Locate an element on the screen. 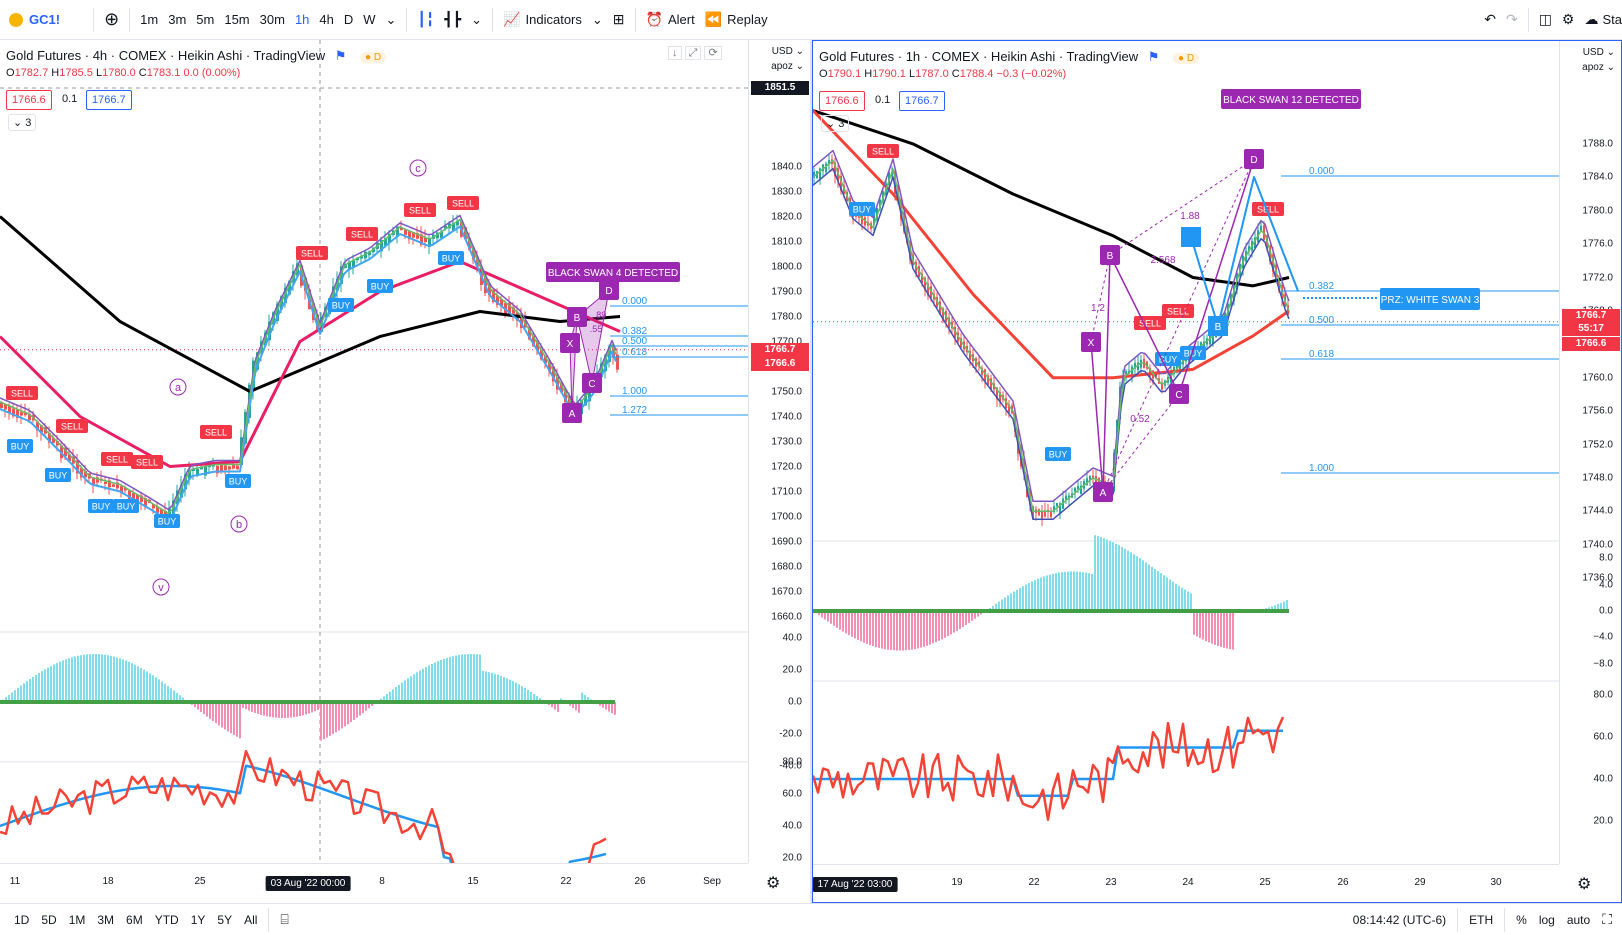 This screenshot has width=1622, height=935. settings-button: ⚙ is located at coordinates (1568, 20).